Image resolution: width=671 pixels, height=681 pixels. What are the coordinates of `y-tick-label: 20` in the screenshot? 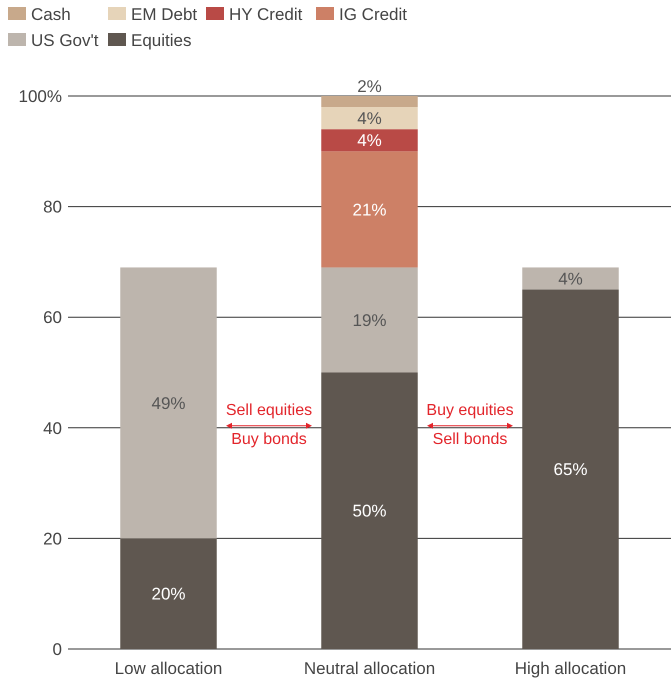 It's located at (52, 538).